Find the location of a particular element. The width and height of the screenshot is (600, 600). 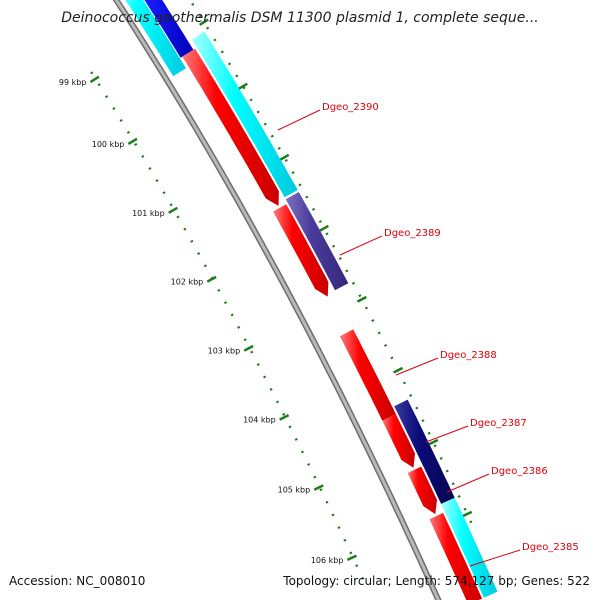

scale-tick-label-7: 106 kbp is located at coordinates (327, 560).